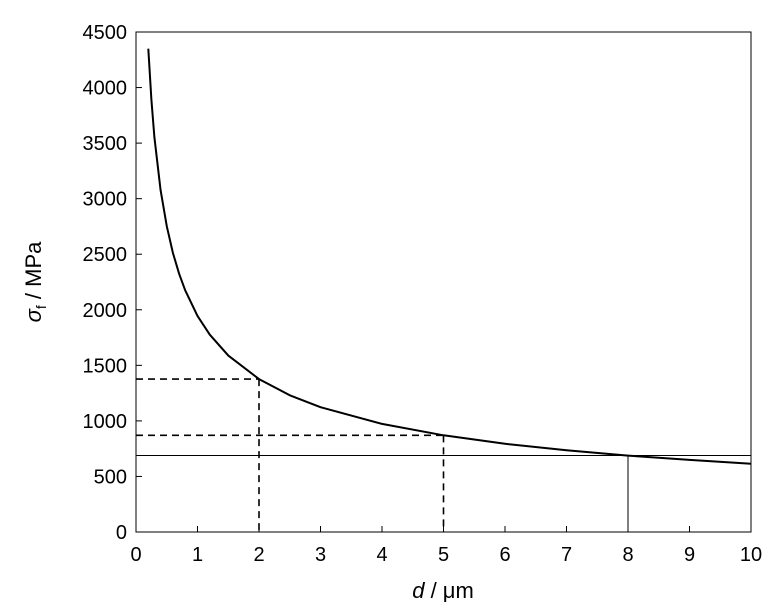  Describe the element at coordinates (105, 200) in the screenshot. I see `y-tick-label: 3000` at that location.